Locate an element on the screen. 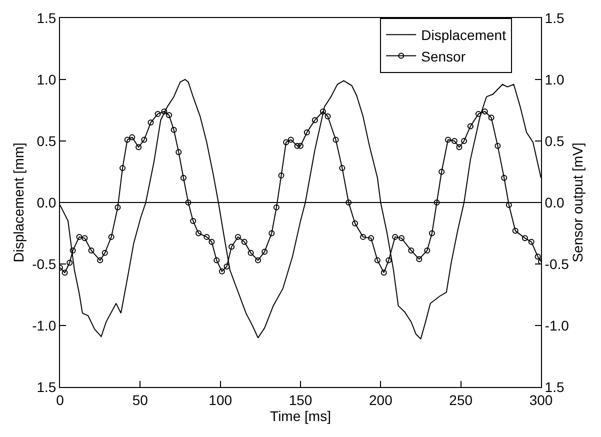 This screenshot has height=437, width=601. y2-tick-label: 0.5 is located at coordinates (554, 140).